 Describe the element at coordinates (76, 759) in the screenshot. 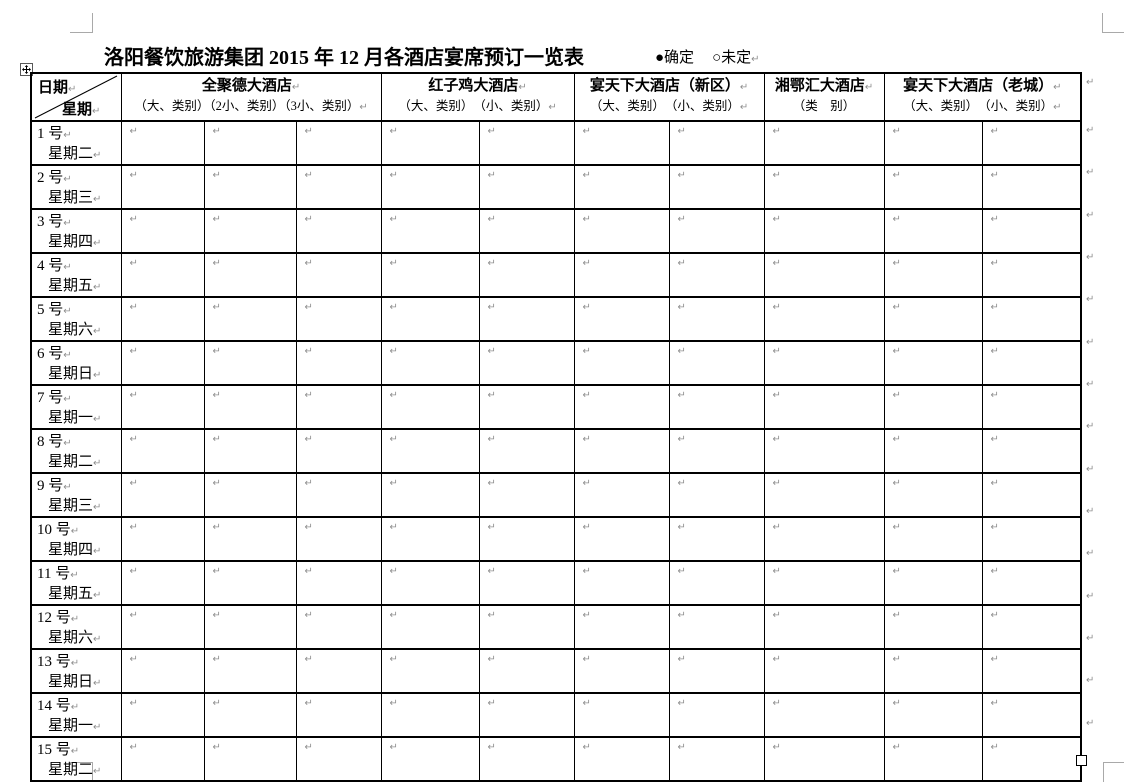

I see `date-cell: 15 号↵ 星期二↵` at that location.